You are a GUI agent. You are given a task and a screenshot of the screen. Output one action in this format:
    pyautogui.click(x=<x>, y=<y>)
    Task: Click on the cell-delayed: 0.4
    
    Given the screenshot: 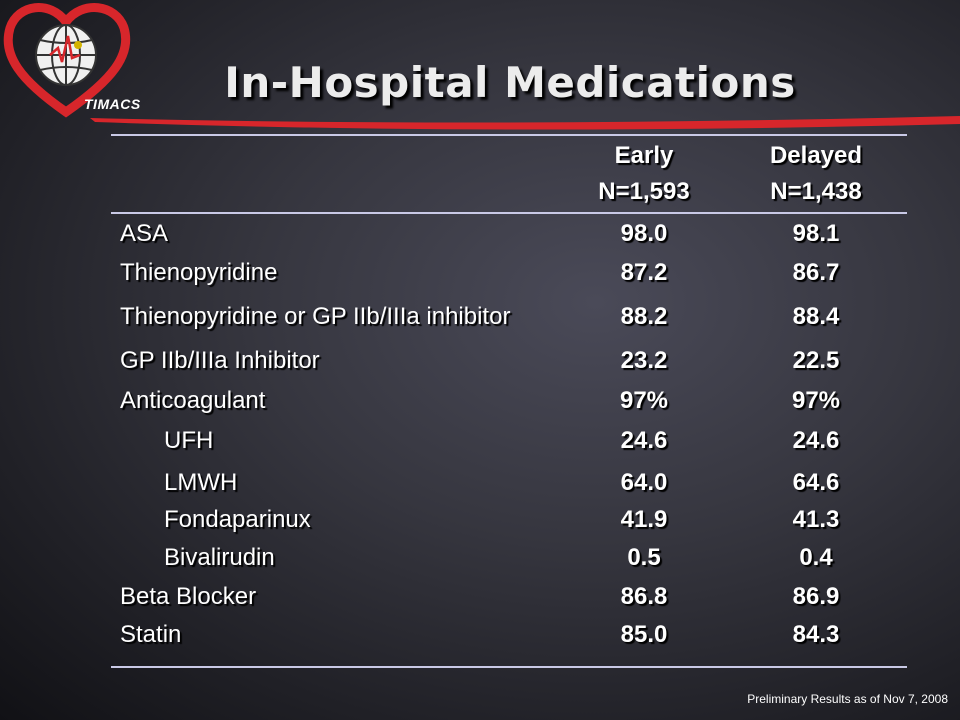 What is the action you would take?
    pyautogui.click(x=816, y=557)
    